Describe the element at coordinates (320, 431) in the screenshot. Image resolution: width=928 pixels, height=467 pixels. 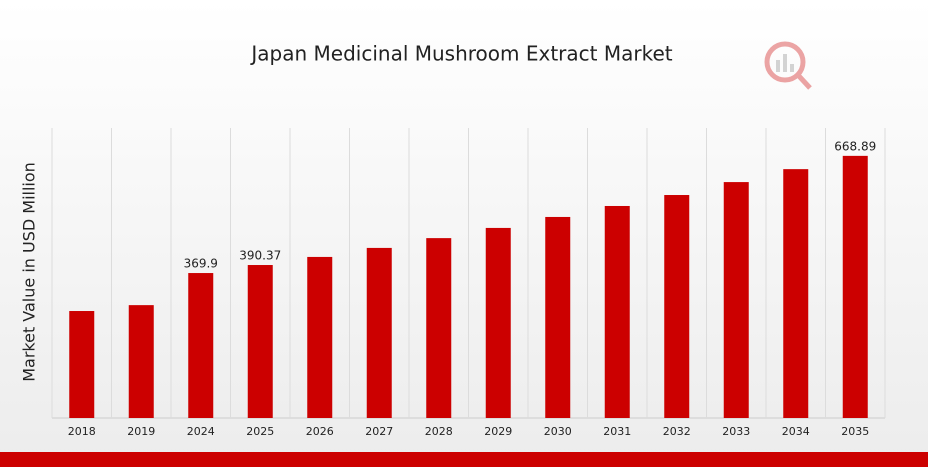
I see `x-tick-label: 2026` at that location.